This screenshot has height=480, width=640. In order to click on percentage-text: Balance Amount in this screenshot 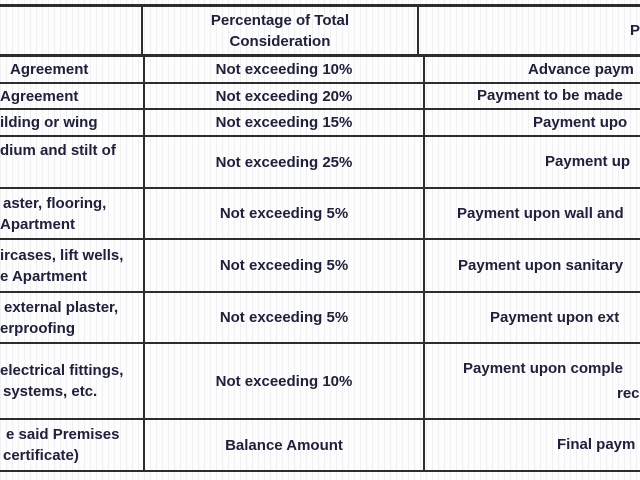, I will do `click(284, 445)`.